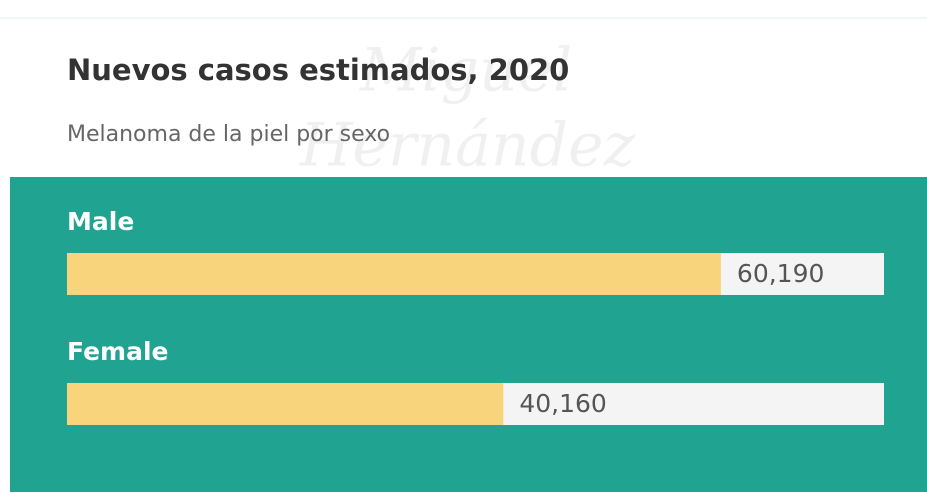 Image resolution: width=927 pixels, height=492 pixels. What do you see at coordinates (467, 146) in the screenshot?
I see `watermark: Hernández` at bounding box center [467, 146].